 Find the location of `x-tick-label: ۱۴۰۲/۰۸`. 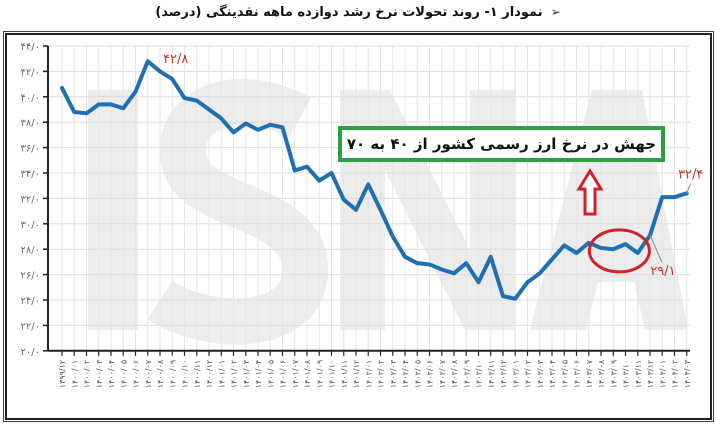

x-tick-label: ۱۴۰۲/۰۸ is located at coordinates (454, 373).